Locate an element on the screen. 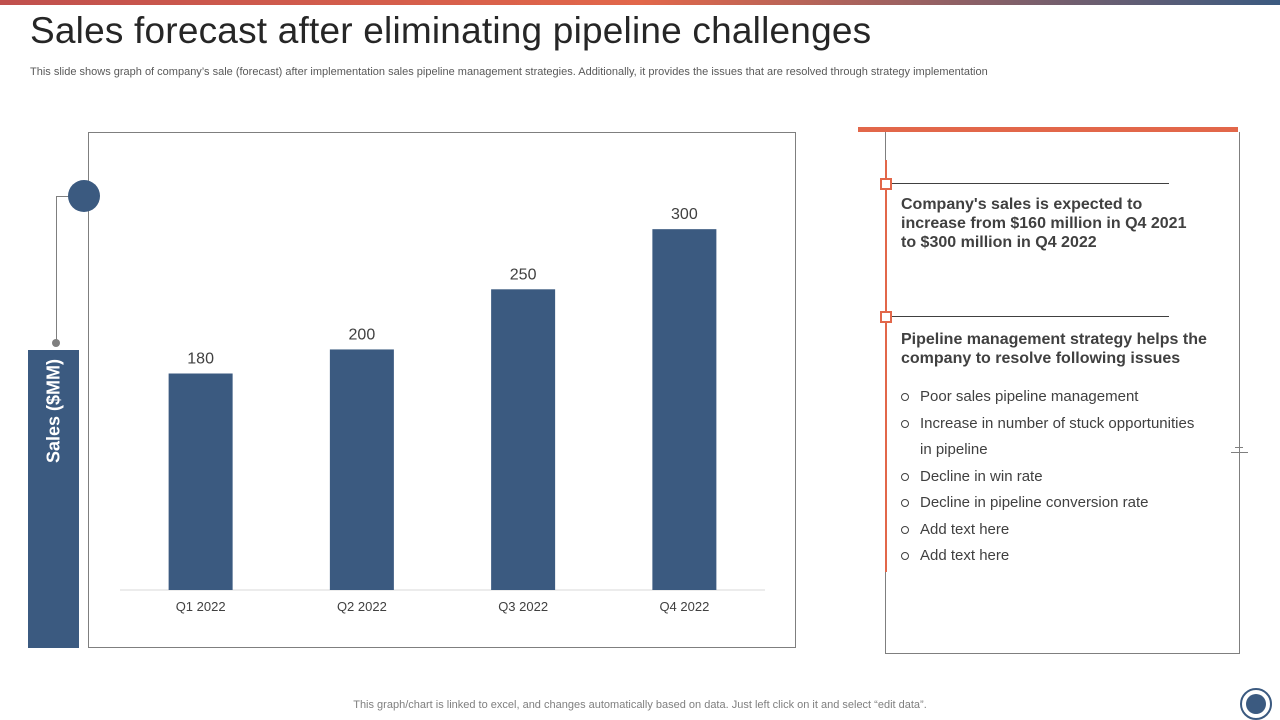  panel-top-accent is located at coordinates (1048, 129).